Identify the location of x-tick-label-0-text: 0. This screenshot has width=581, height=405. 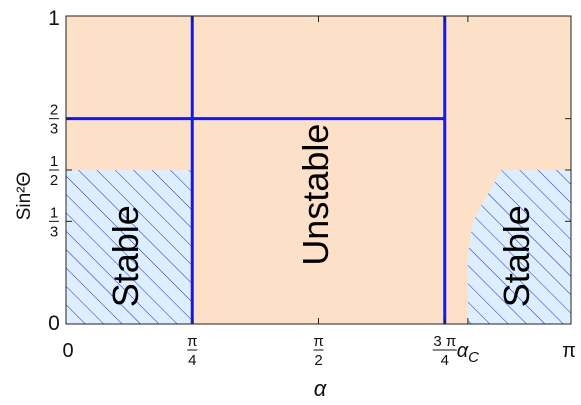
(67, 351).